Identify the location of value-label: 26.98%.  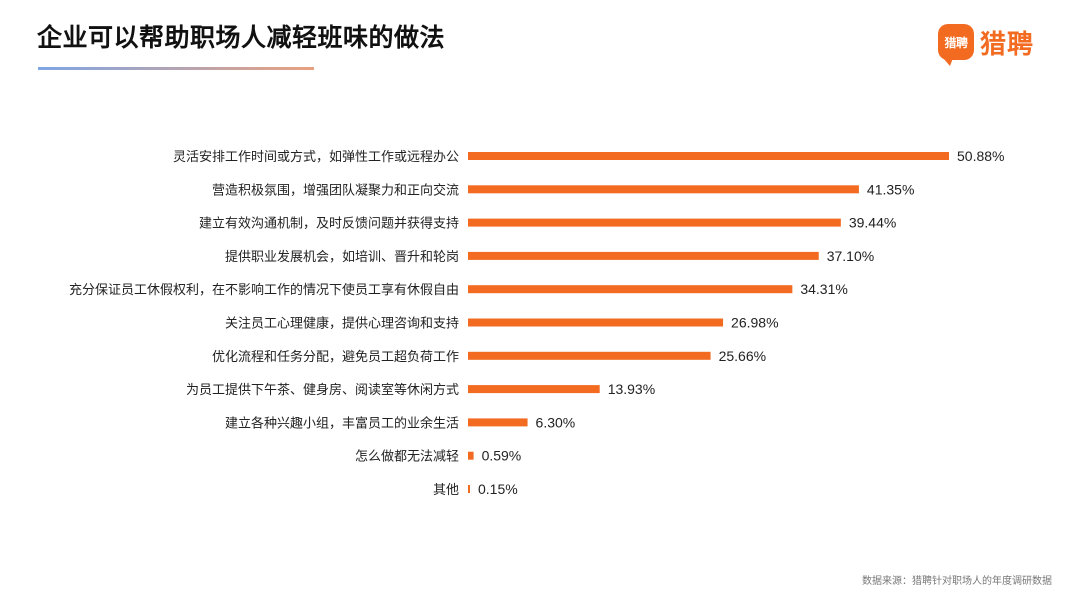
(754, 323).